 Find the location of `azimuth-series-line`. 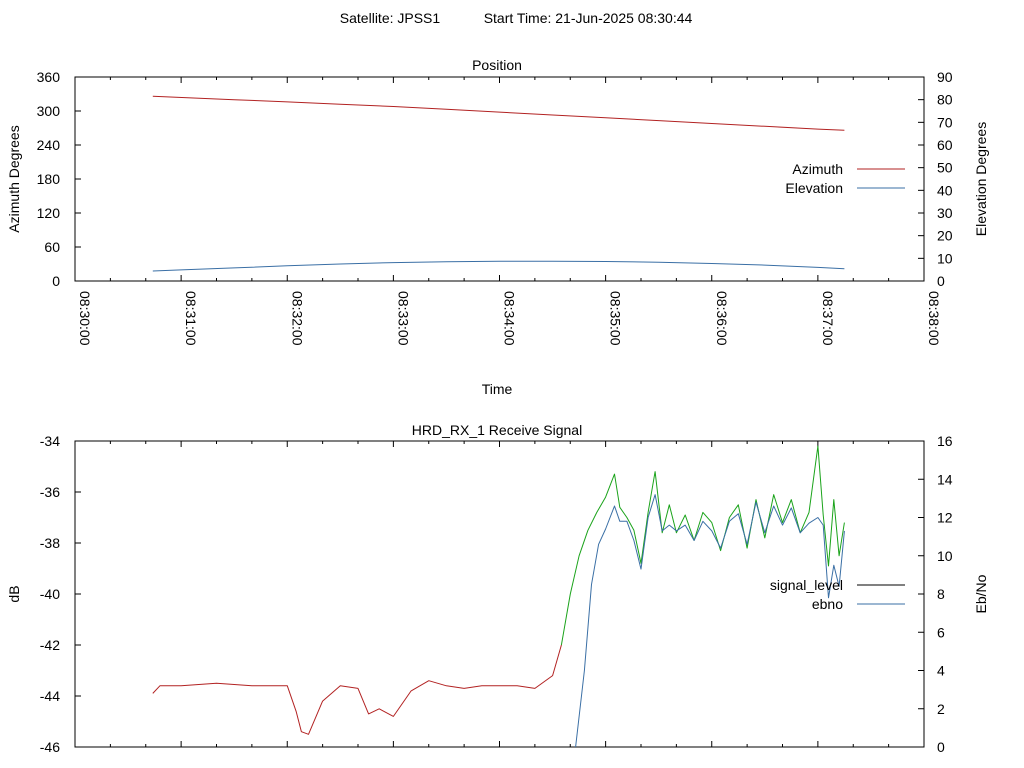

azimuth-series-line is located at coordinates (498, 113).